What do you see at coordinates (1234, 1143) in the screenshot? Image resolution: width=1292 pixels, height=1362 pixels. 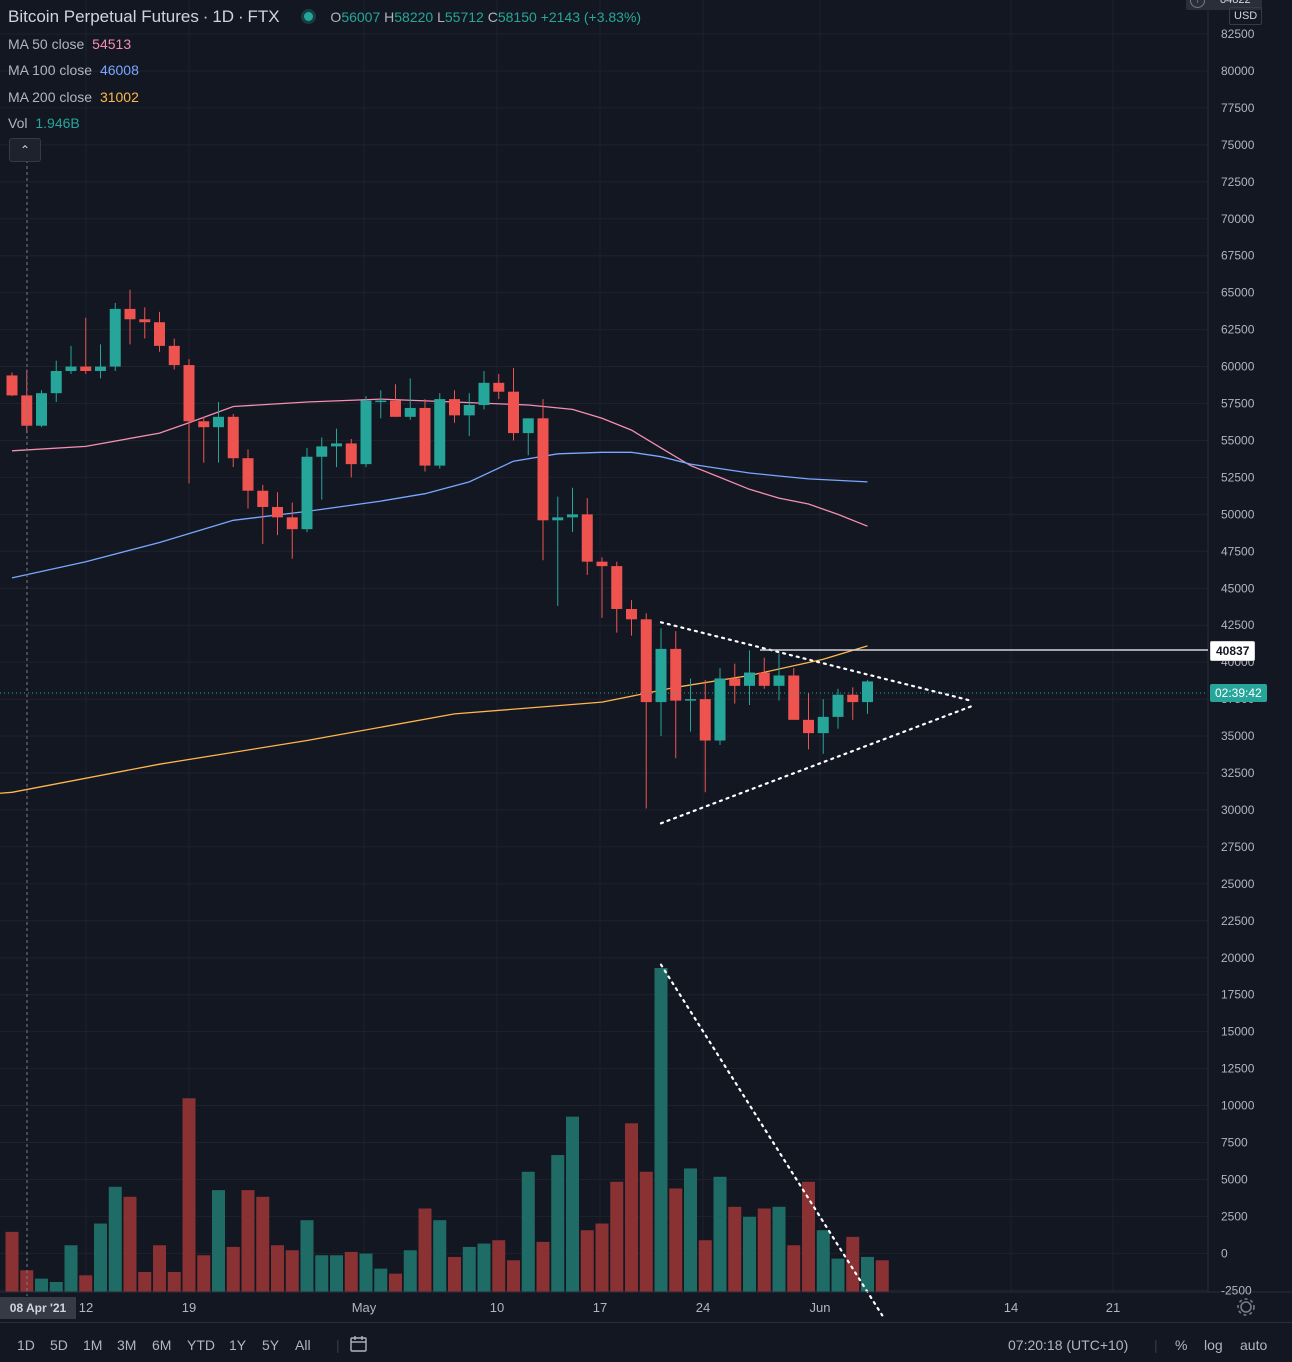 I see `price-tick-label: 7500` at bounding box center [1234, 1143].